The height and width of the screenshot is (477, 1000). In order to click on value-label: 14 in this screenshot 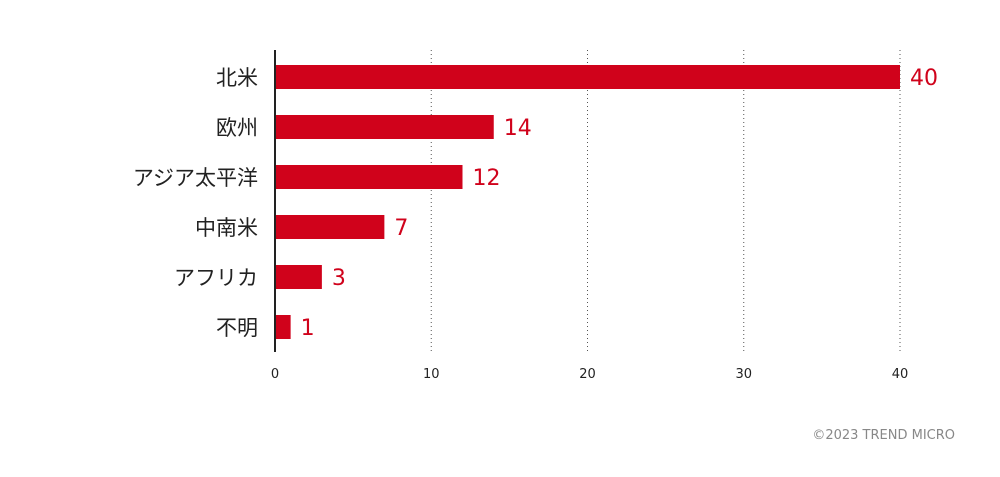, I will do `click(518, 128)`.